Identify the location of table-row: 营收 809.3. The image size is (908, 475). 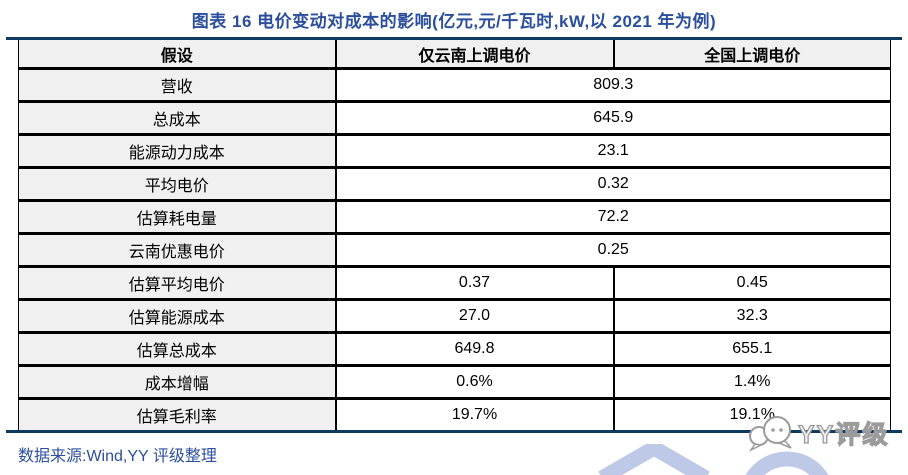
(454, 85).